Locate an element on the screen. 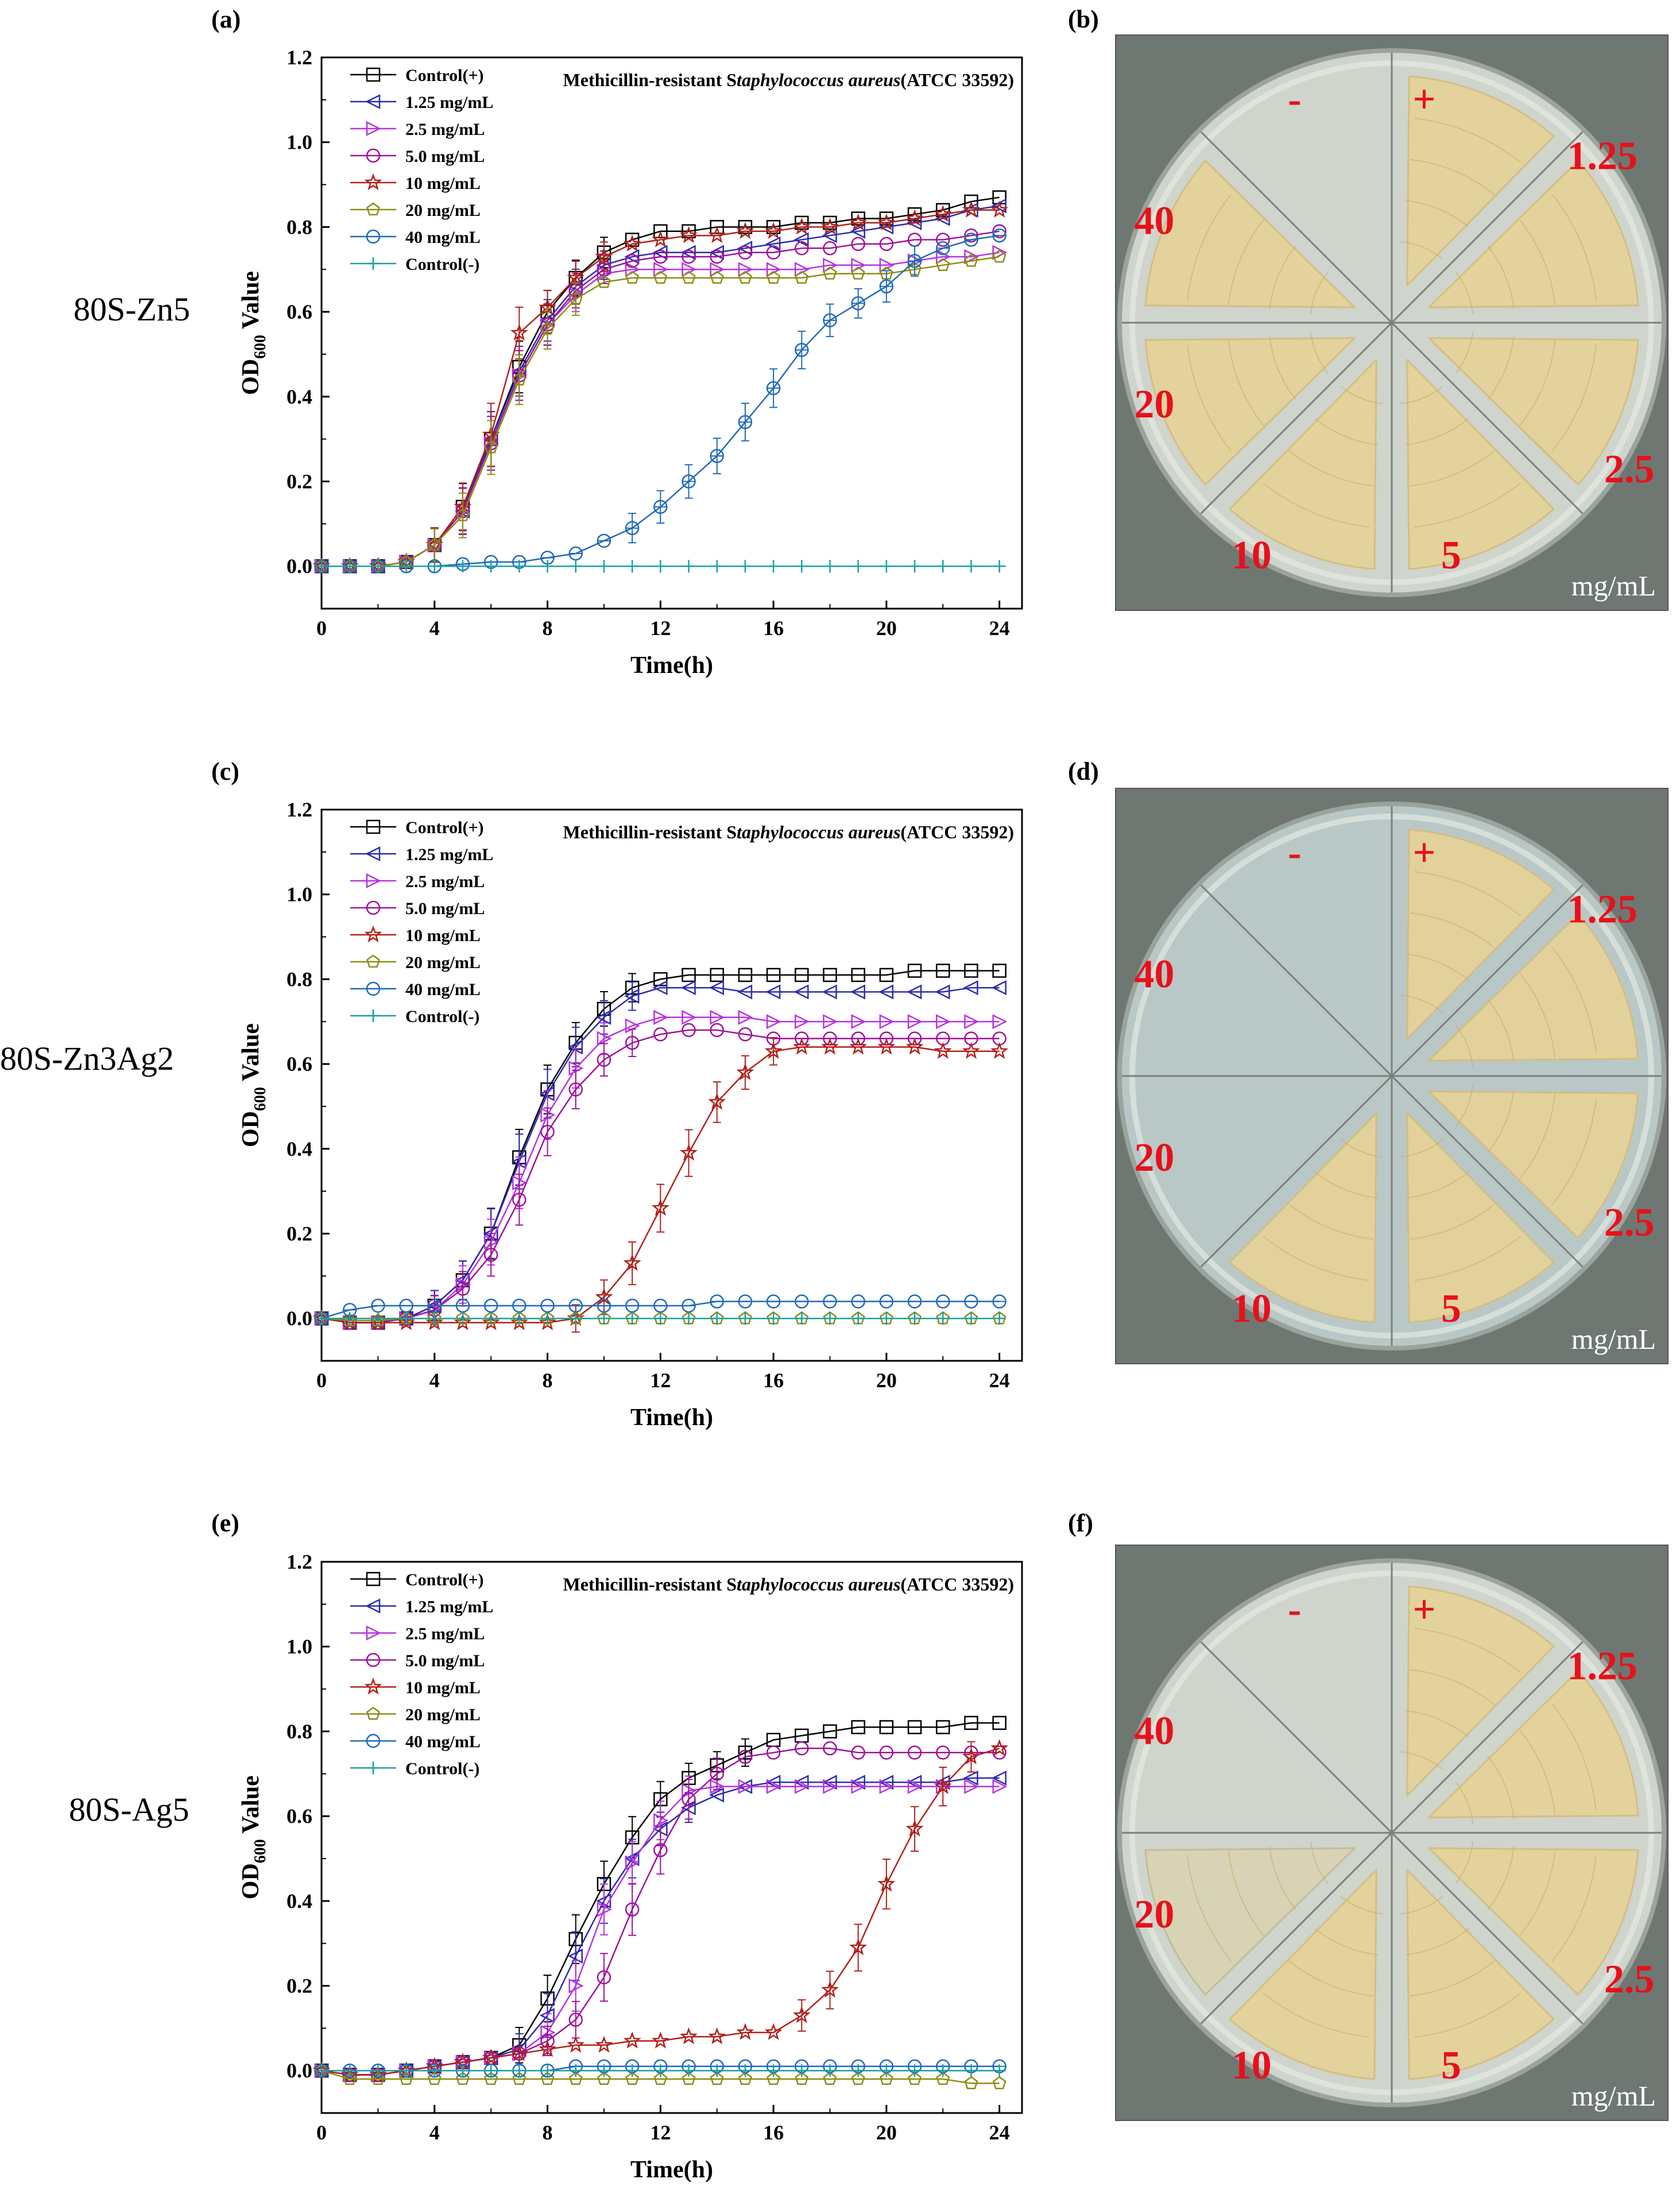 The width and height of the screenshot is (1680, 2202). plate-sector-label: 5 is located at coordinates (1451, 2066).